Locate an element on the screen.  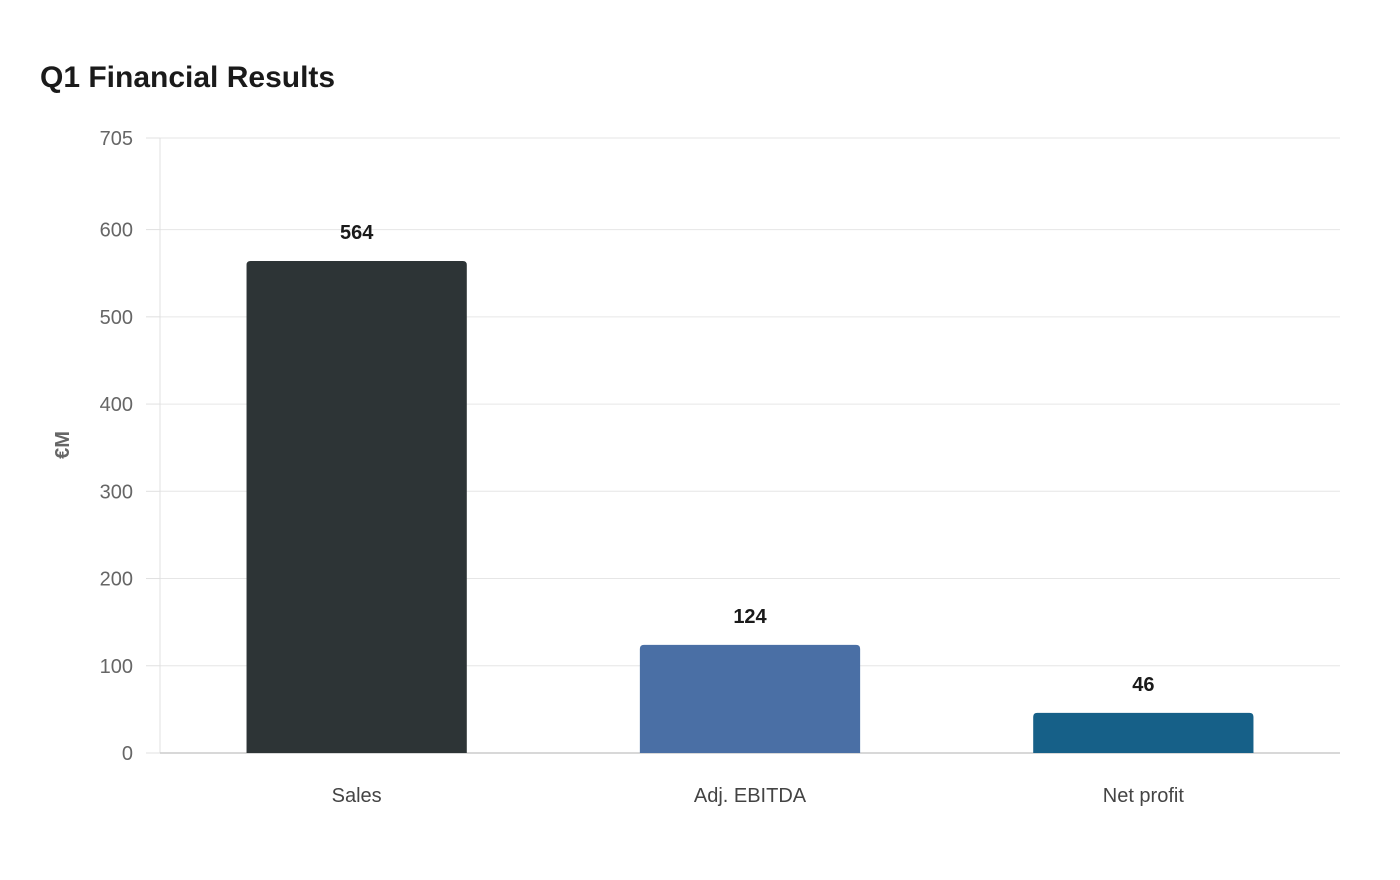
x-category-label: Adj. EBITDA is located at coordinates (750, 796).